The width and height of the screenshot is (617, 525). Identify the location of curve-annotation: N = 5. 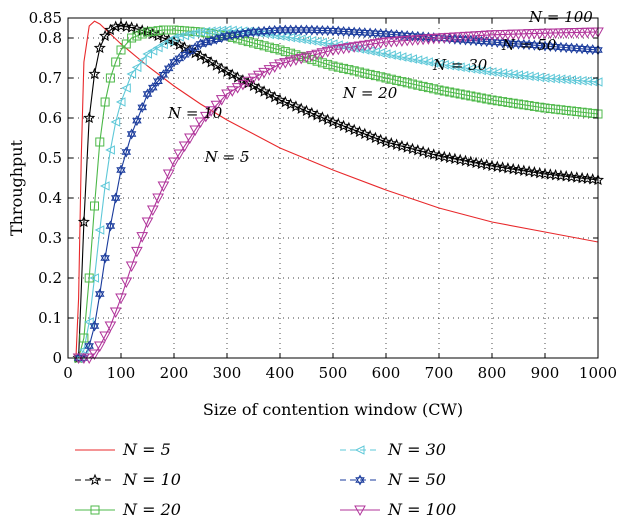
(227, 157).